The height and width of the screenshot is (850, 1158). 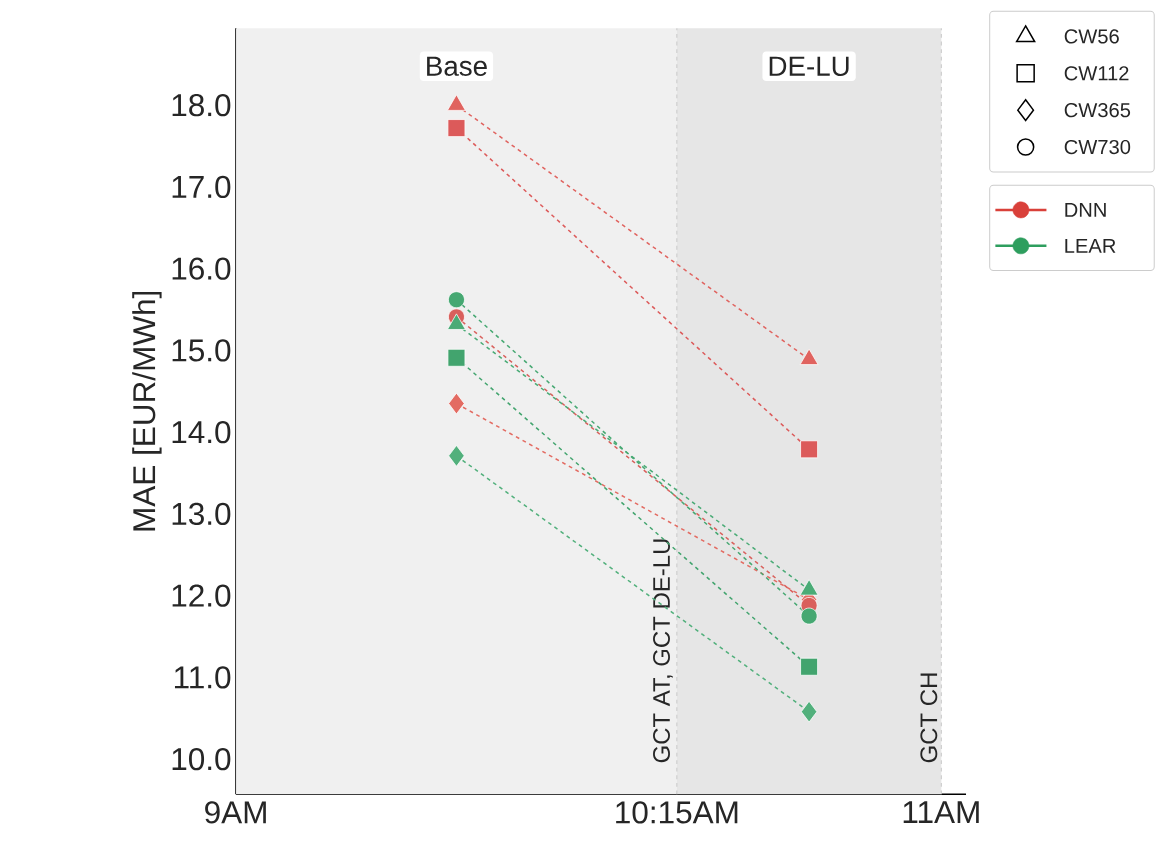 I want to click on y-axis-title: MAE [EUR/MWh], so click(x=147, y=411).